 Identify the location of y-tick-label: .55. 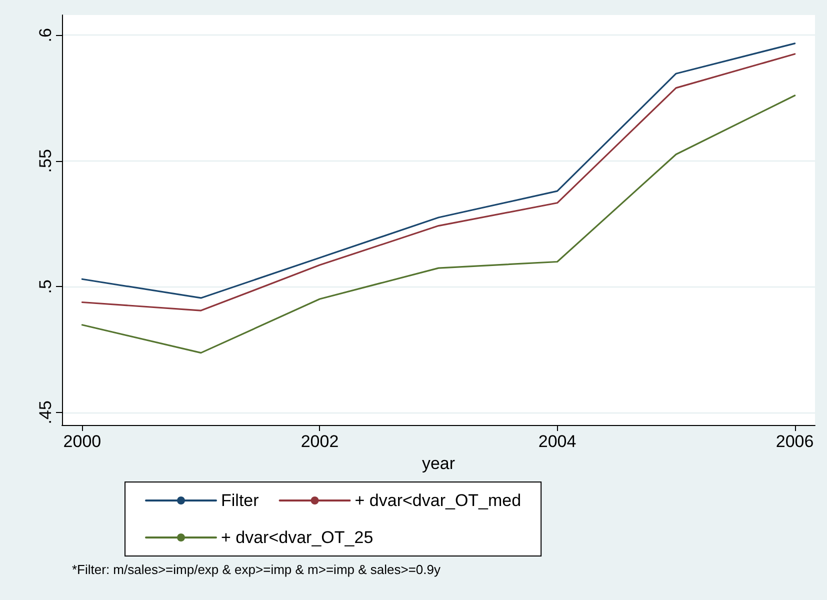
(45, 161).